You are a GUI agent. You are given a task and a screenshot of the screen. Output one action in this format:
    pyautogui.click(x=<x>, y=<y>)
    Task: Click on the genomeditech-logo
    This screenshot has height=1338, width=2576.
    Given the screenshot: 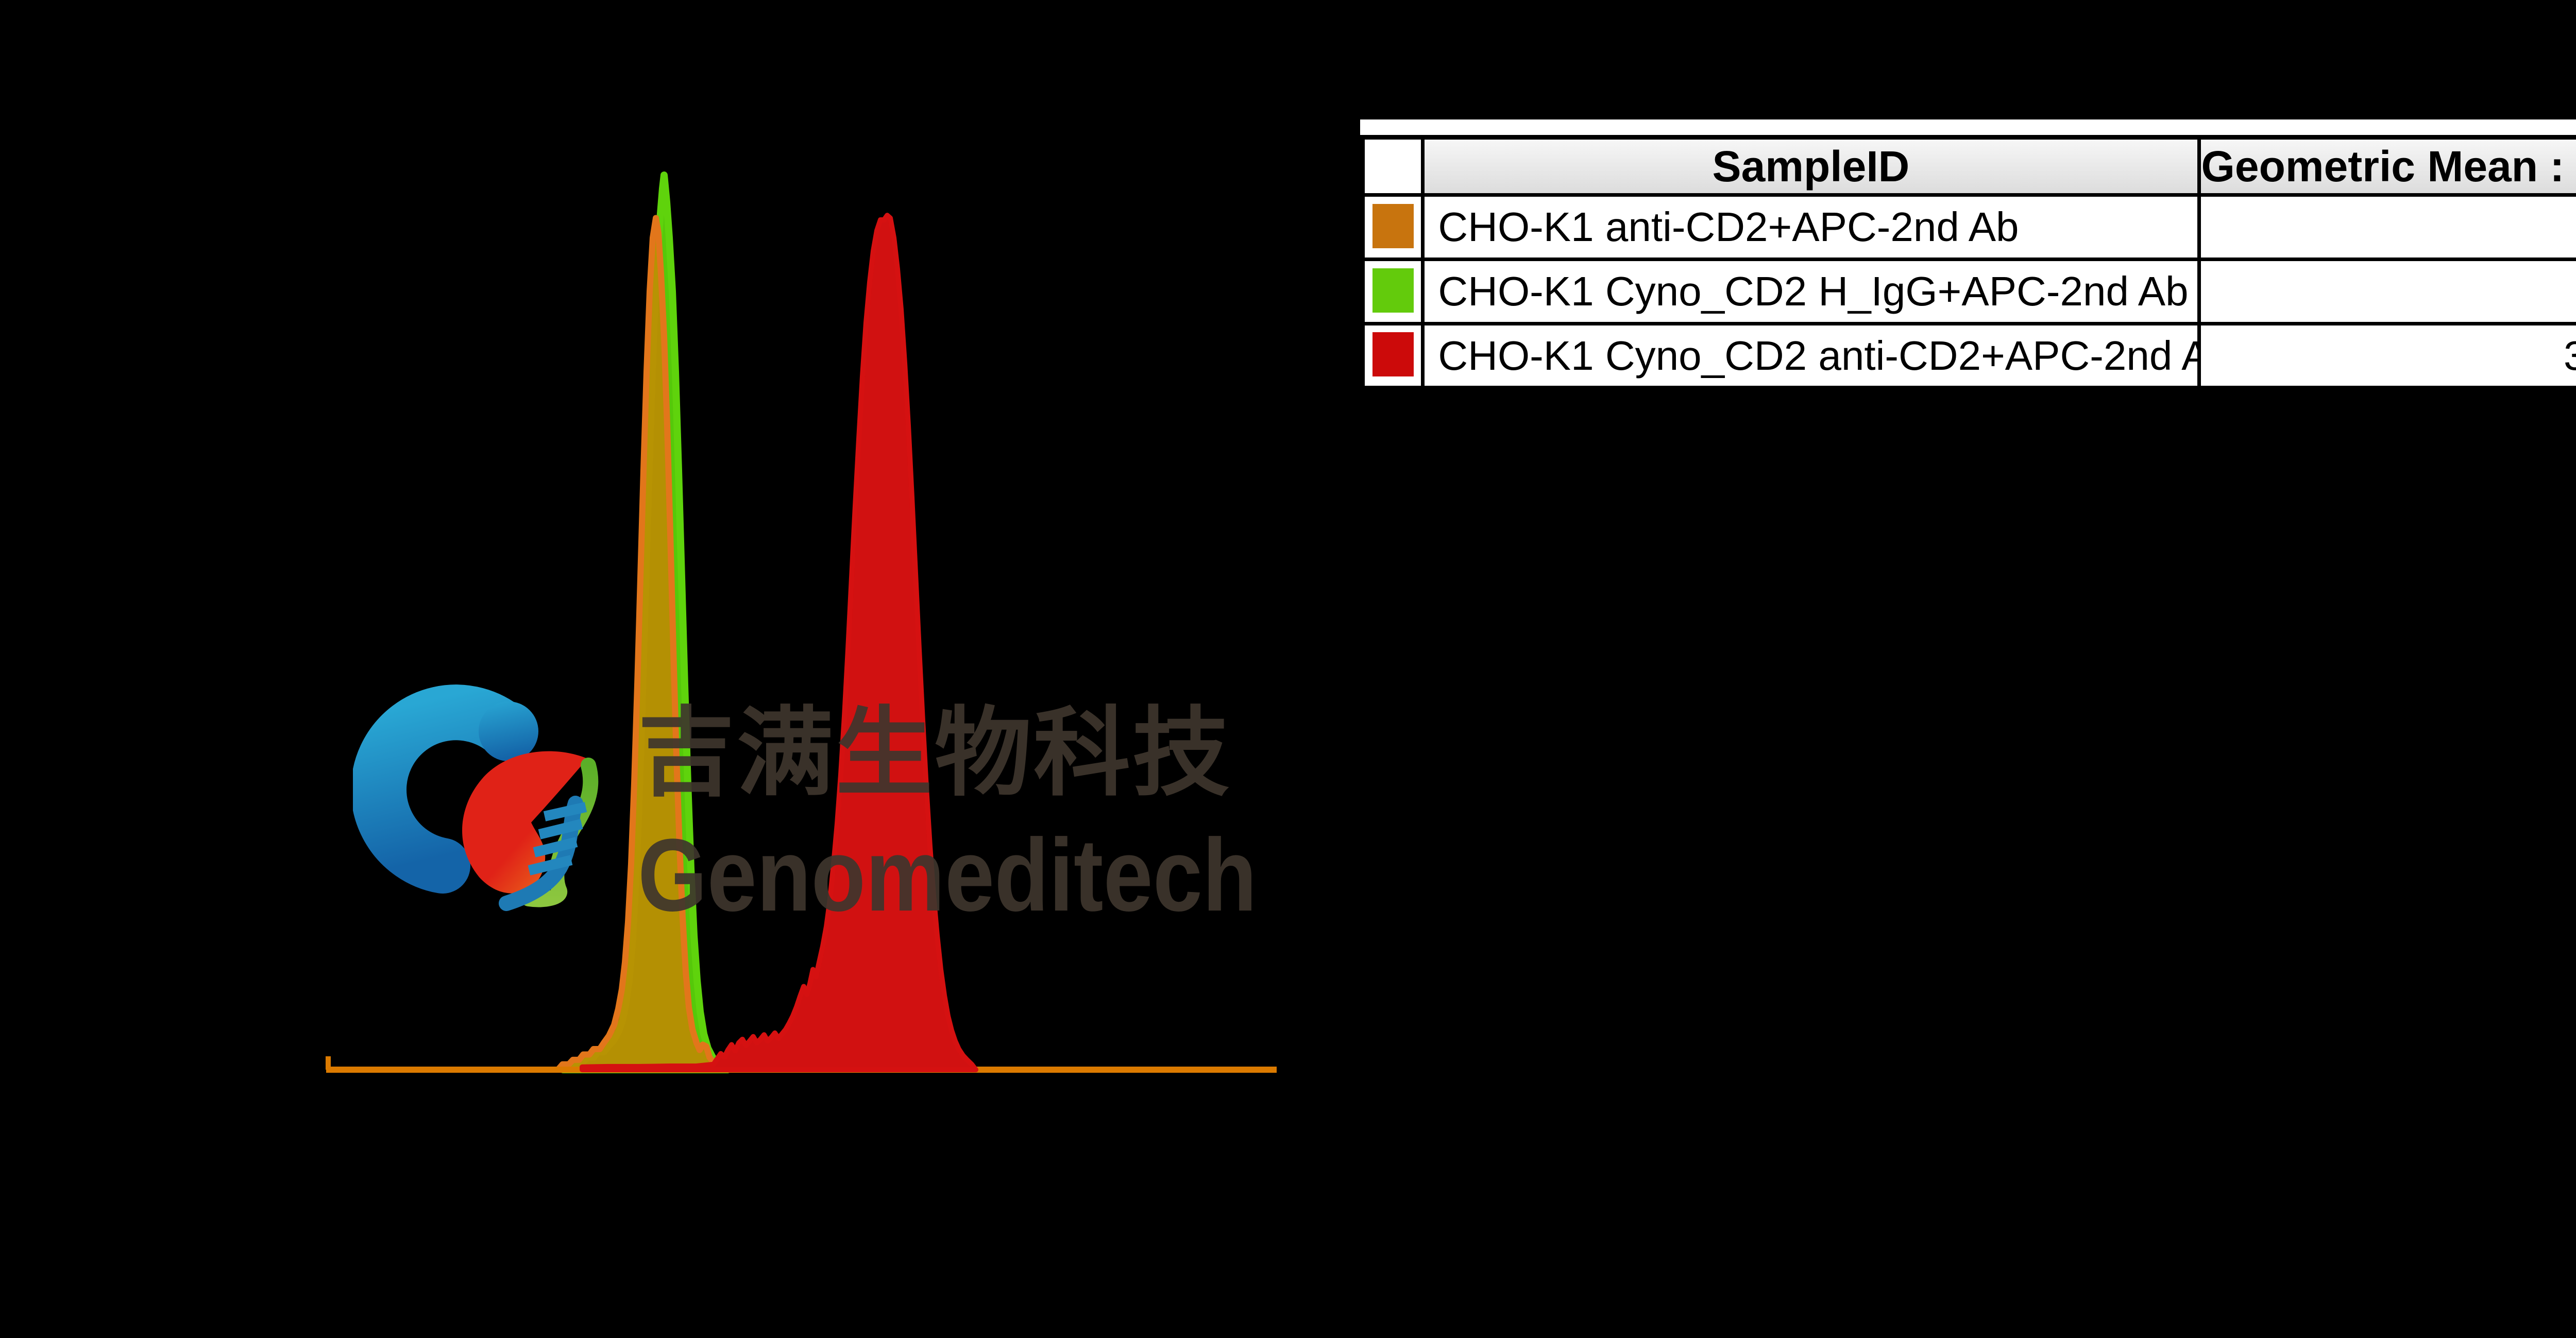 What is the action you would take?
    pyautogui.click(x=476, y=797)
    